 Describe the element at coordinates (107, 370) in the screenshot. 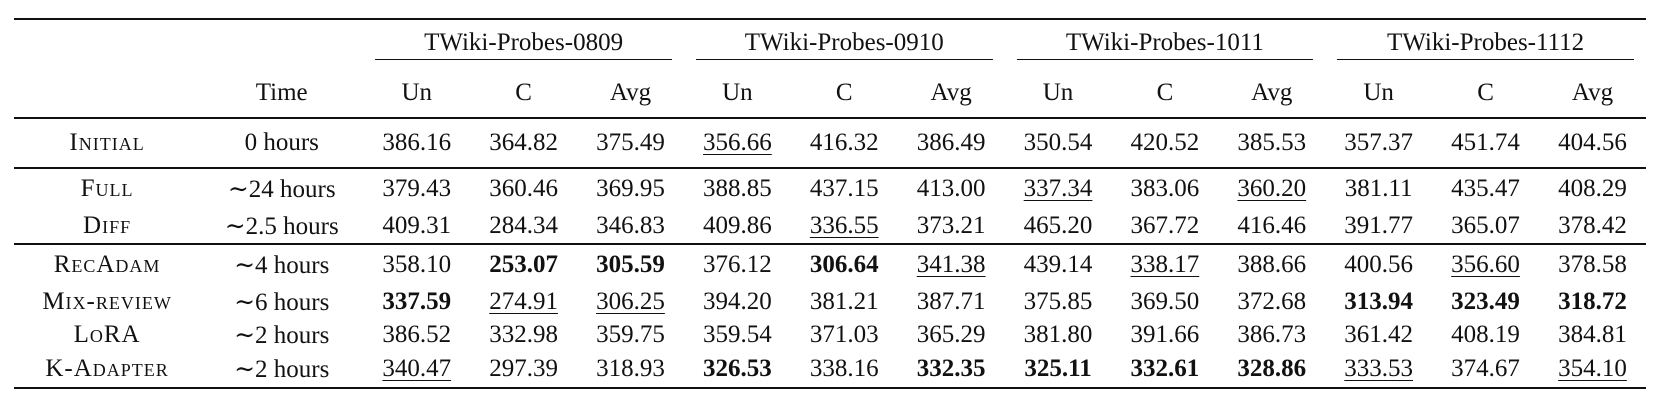

I see `method-name: K-Adapter` at that location.